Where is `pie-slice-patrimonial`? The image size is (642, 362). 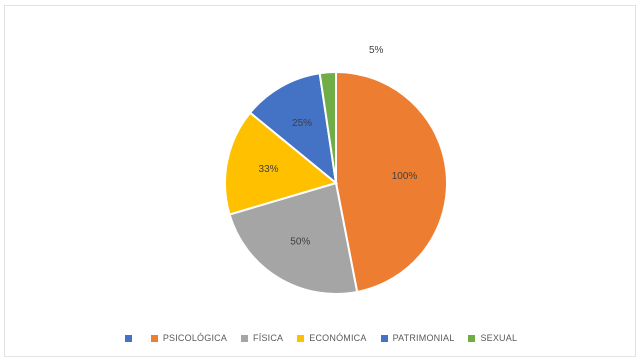
pie-slice-patrimonial is located at coordinates (293, 129).